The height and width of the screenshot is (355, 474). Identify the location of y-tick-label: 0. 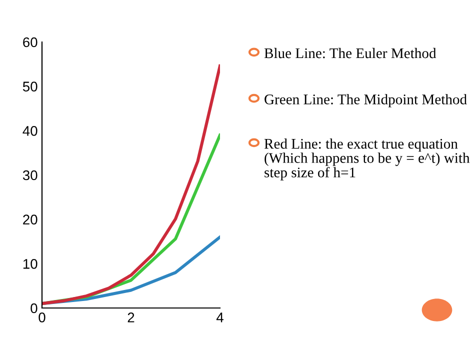
(34, 308).